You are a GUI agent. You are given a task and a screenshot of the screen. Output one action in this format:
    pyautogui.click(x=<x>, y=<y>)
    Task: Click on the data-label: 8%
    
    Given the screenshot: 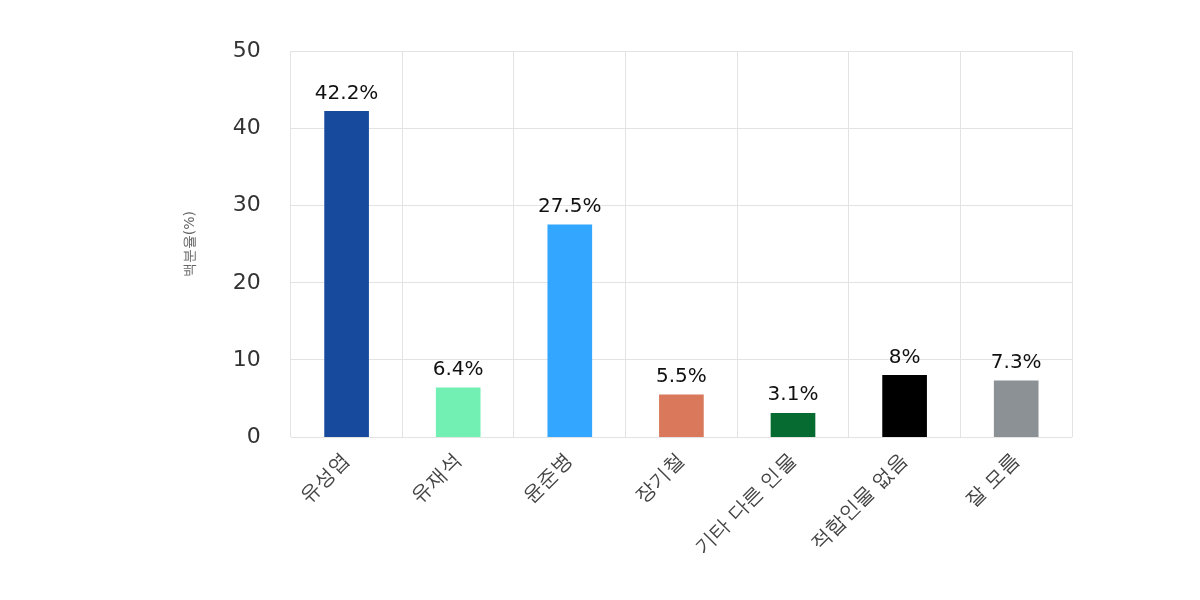 What is the action you would take?
    pyautogui.click(x=904, y=355)
    